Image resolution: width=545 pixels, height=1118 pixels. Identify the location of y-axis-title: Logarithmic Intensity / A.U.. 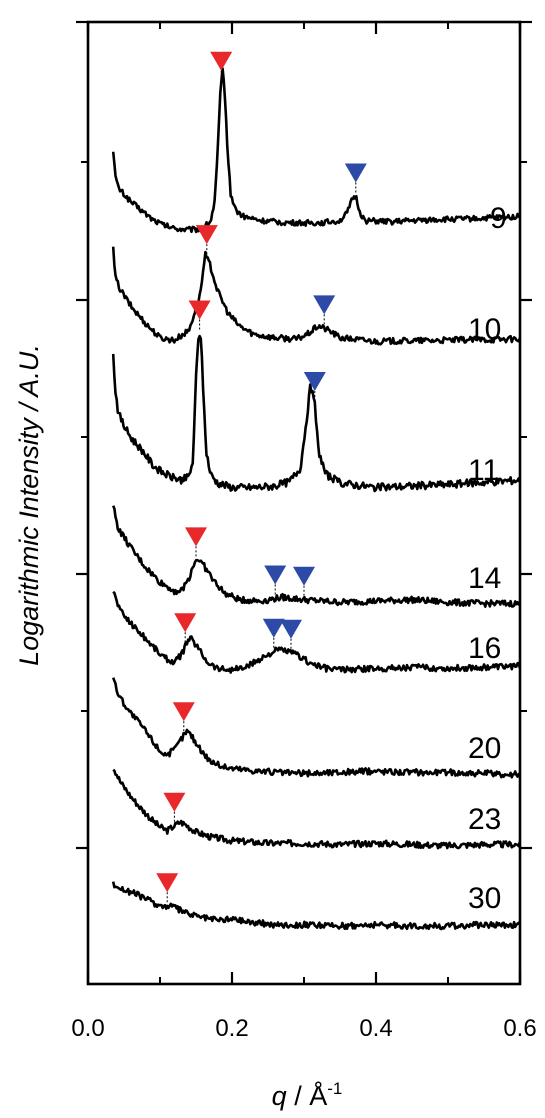
(29, 505).